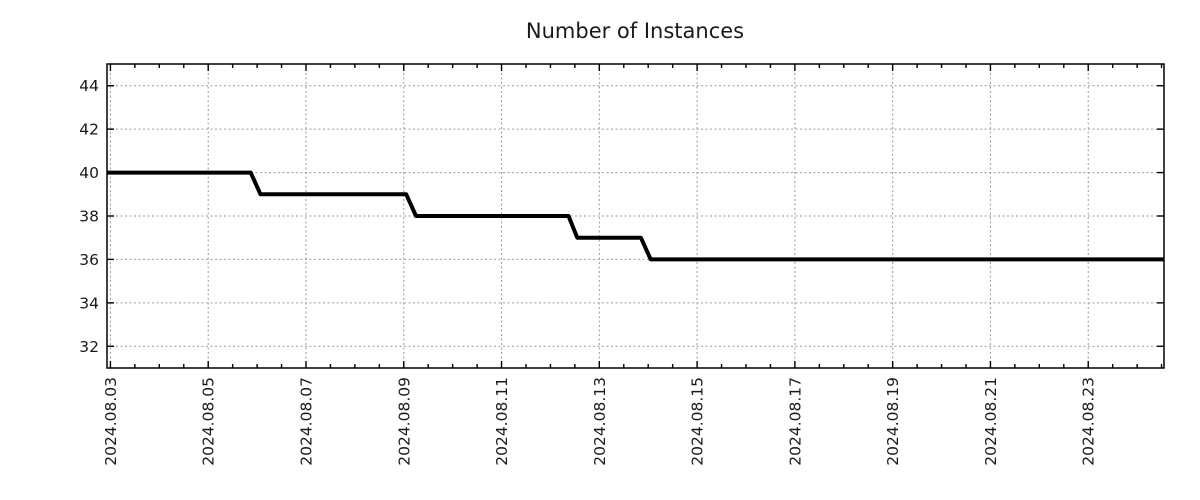  What do you see at coordinates (600, 421) in the screenshot?
I see `x-tick-label: 2024.08.13` at bounding box center [600, 421].